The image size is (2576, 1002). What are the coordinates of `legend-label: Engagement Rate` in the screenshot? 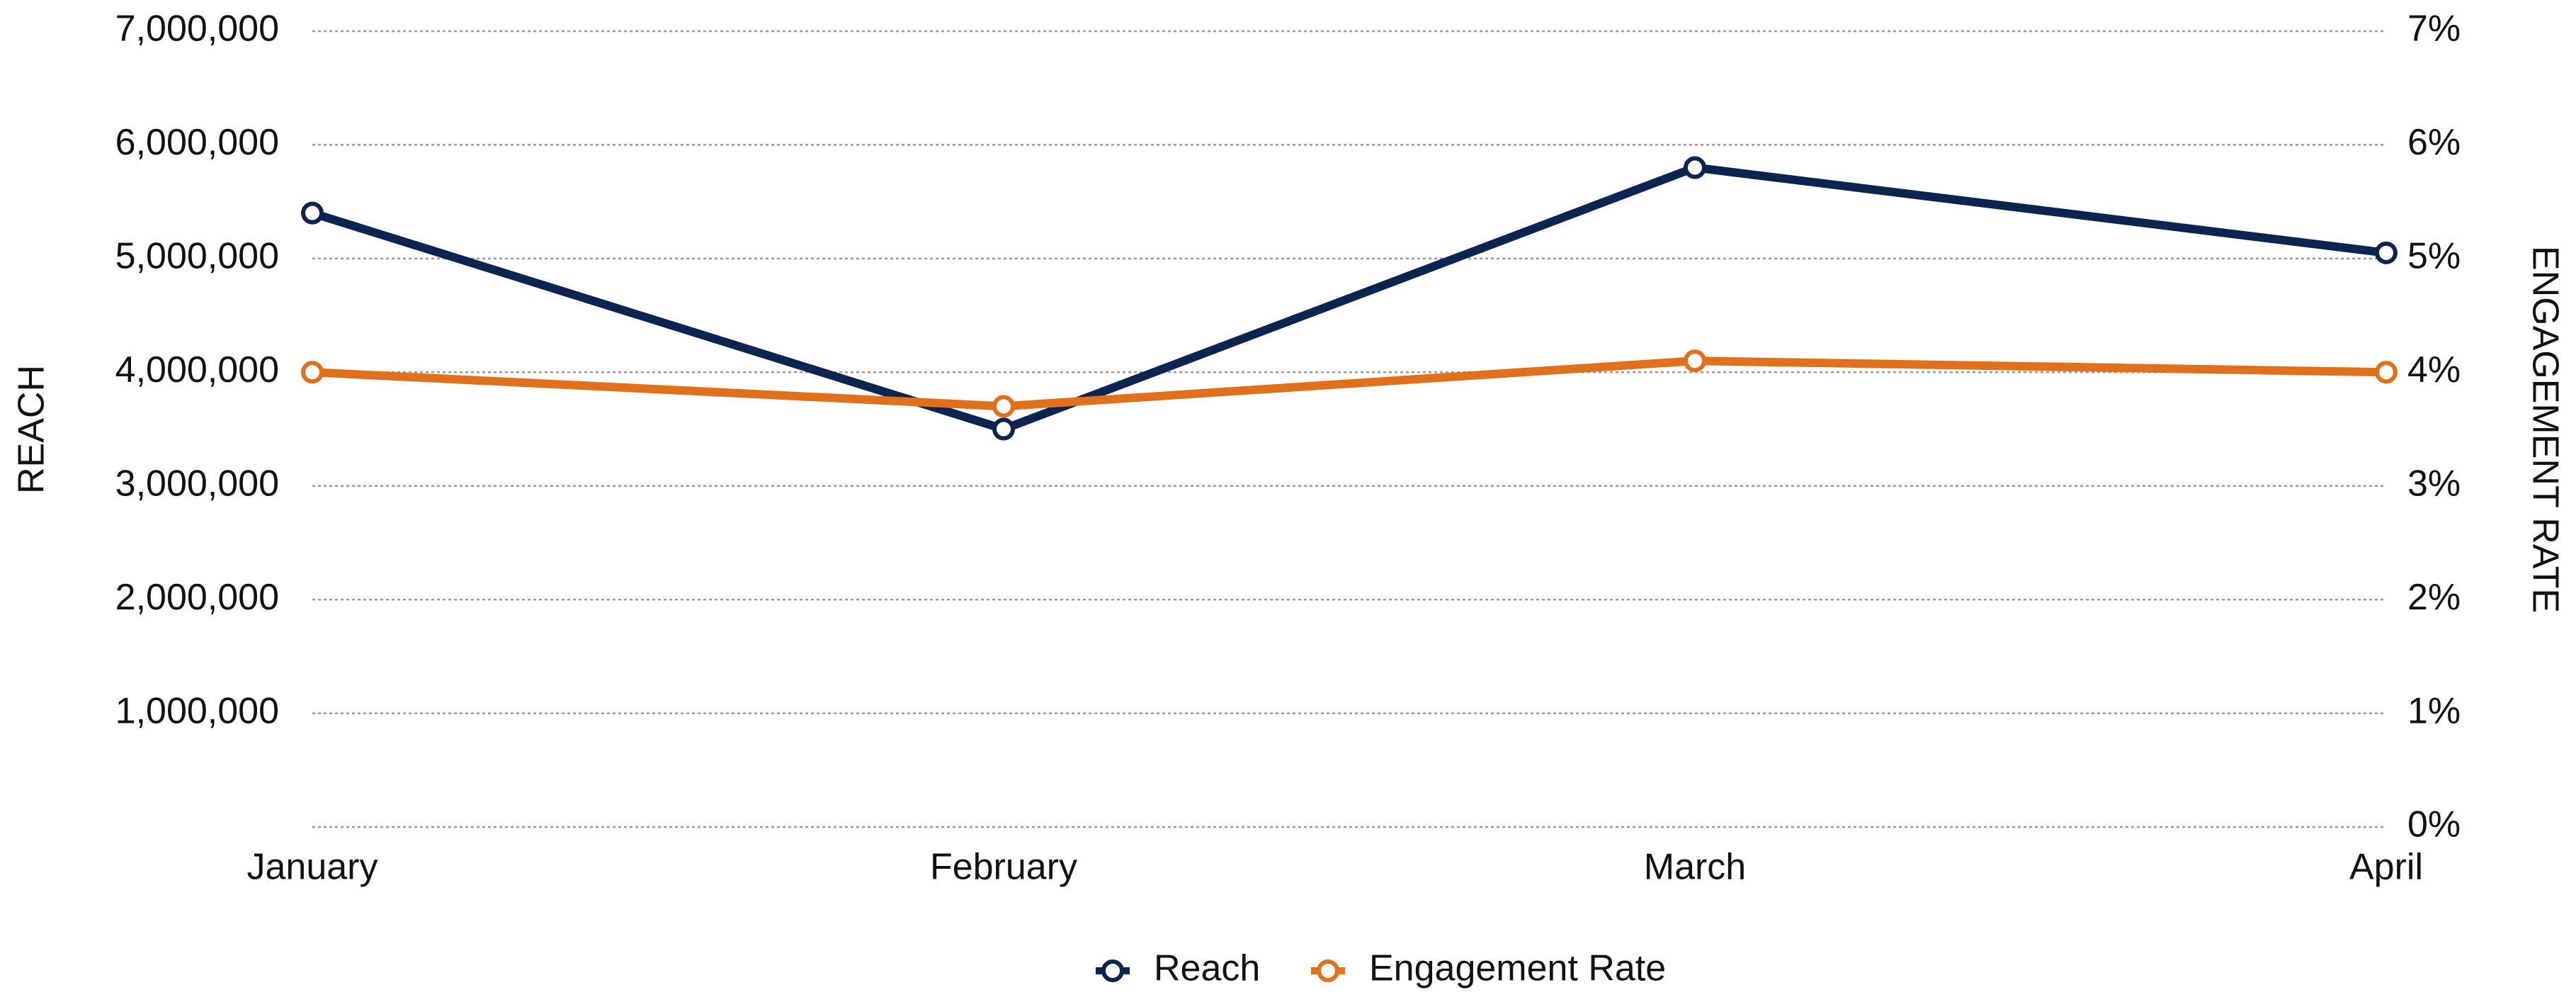 It's located at (1517, 969).